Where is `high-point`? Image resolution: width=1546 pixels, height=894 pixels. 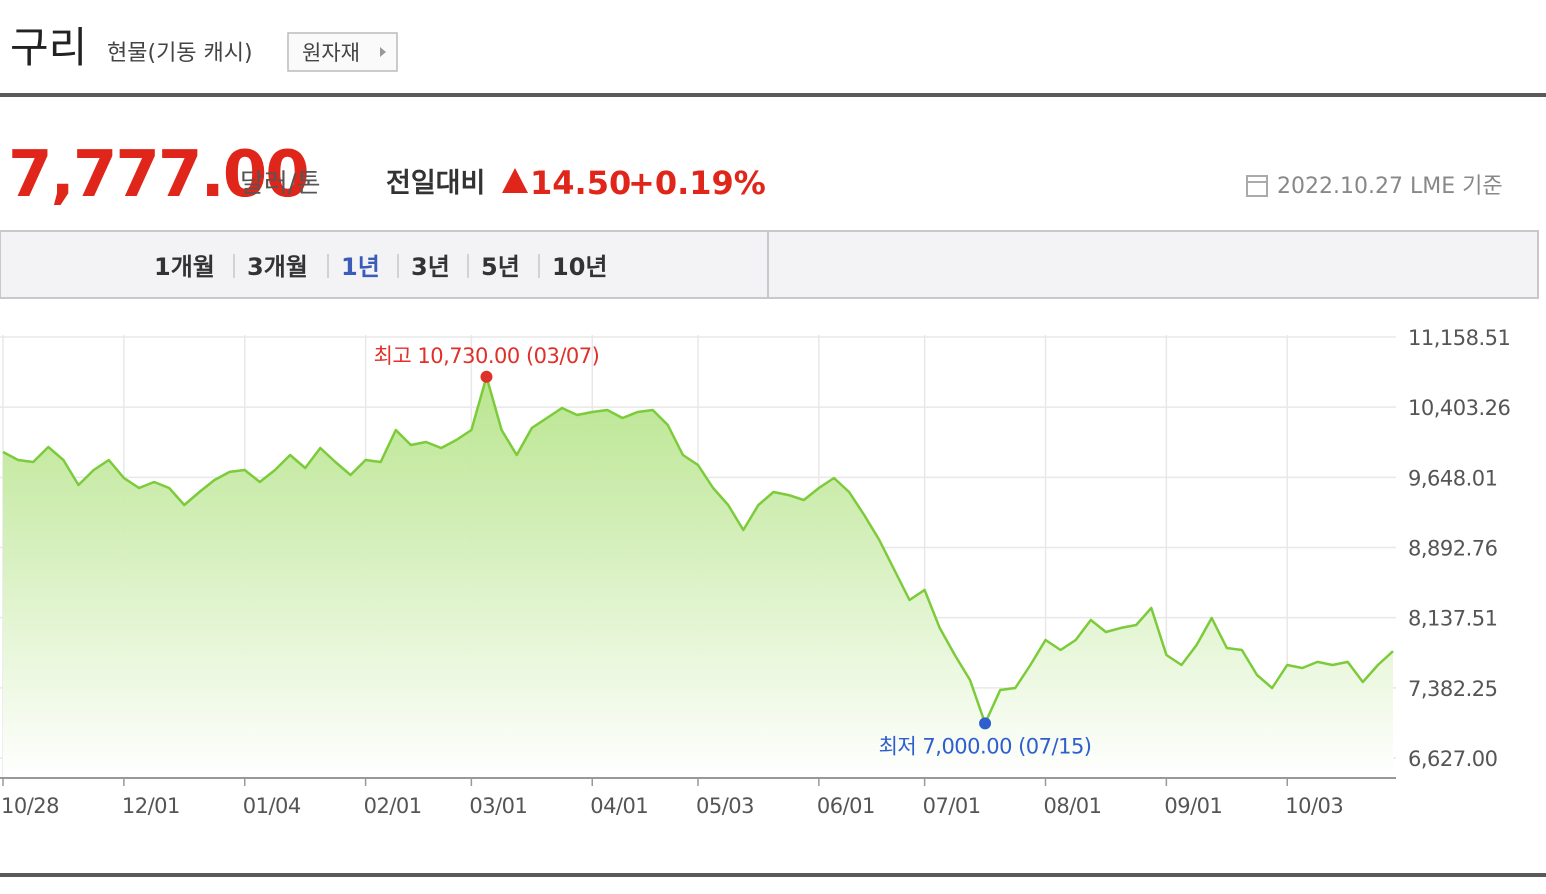 high-point is located at coordinates (486, 376).